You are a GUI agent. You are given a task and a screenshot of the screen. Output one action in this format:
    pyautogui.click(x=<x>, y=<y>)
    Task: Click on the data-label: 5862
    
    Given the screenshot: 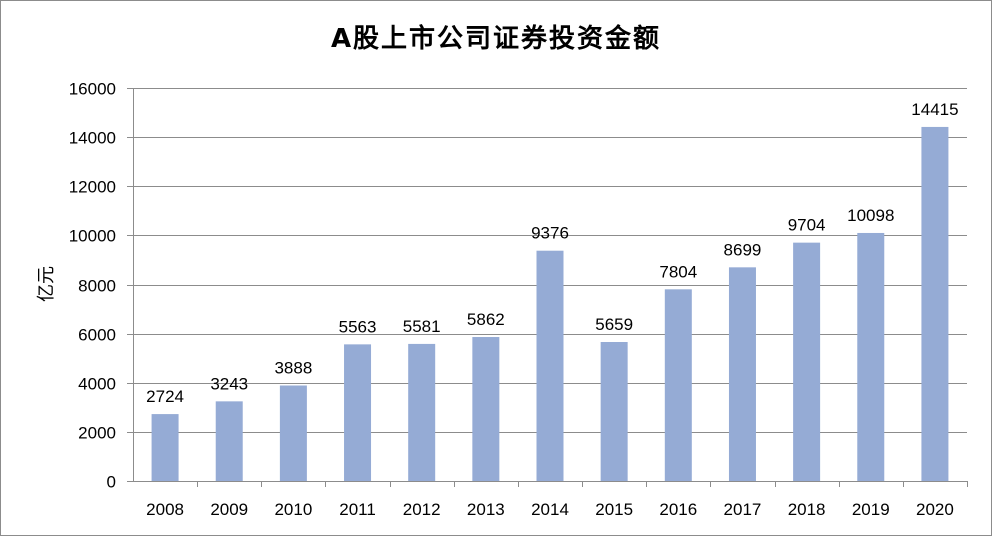 What is the action you would take?
    pyautogui.click(x=486, y=319)
    